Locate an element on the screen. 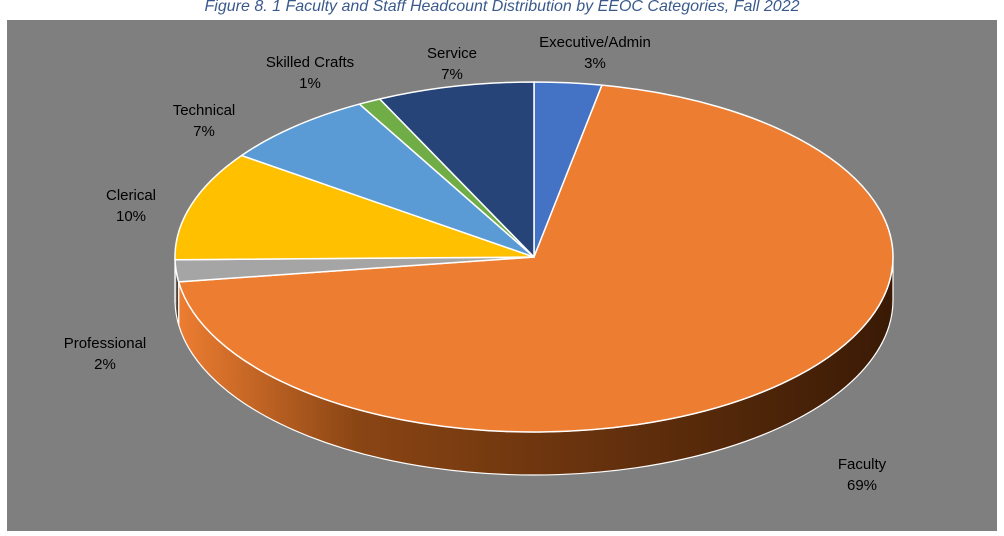  pie-label-service: Service is located at coordinates (452, 53).